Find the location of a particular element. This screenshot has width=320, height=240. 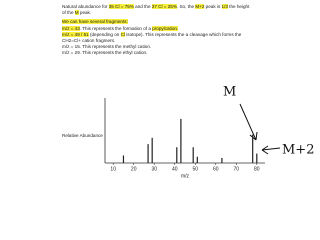

arrow-m2 is located at coordinates (271, 150).